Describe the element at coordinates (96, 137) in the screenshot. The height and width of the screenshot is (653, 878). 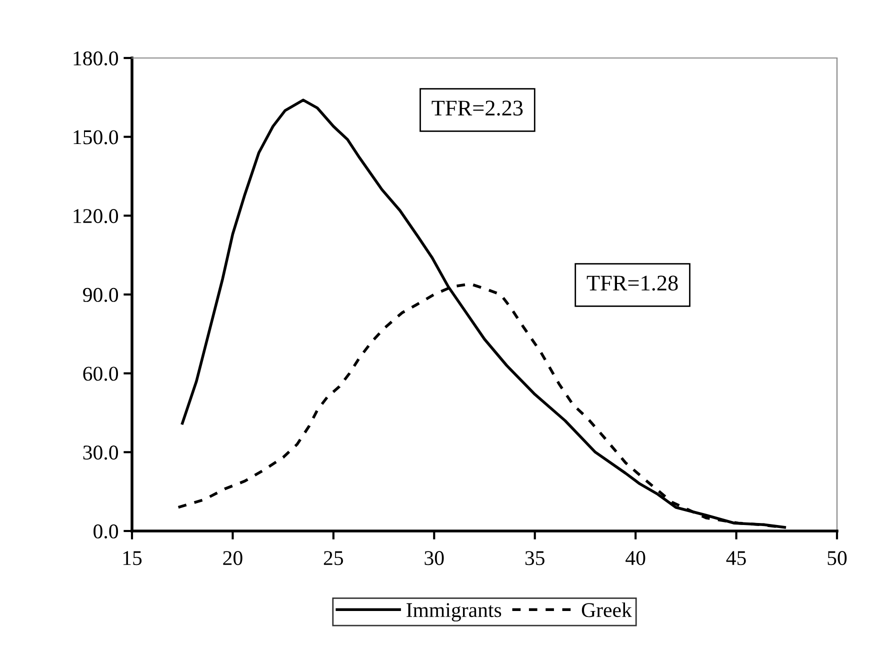
I see `y-tick-label: 150.0` at that location.